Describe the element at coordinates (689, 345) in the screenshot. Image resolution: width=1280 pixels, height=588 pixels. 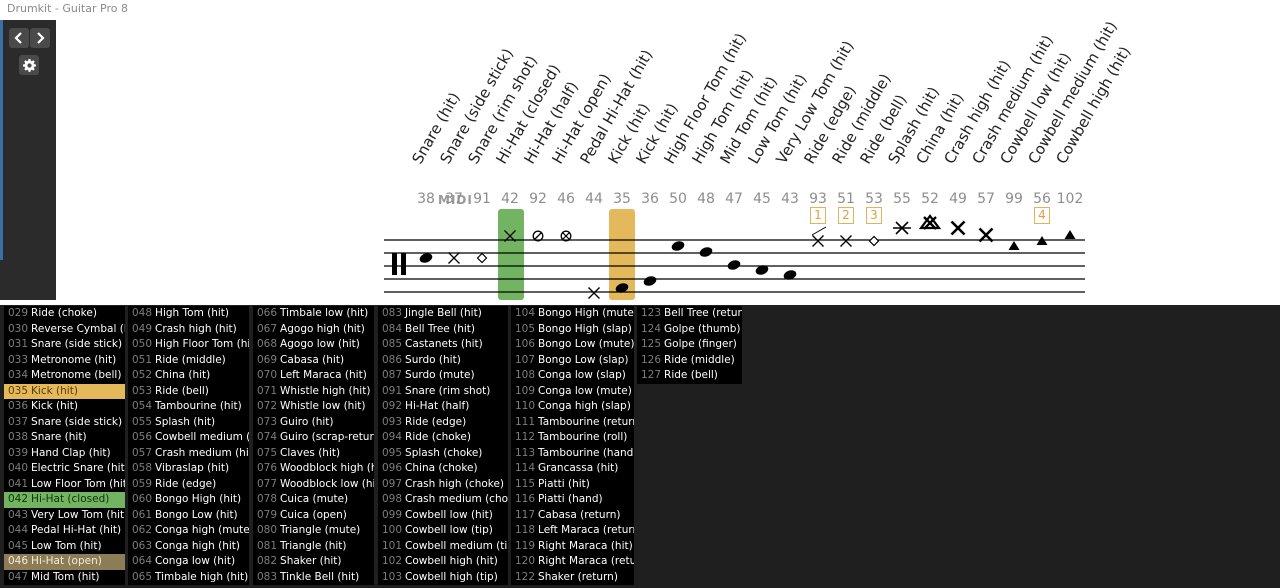
I see `instrument-list-item: 125 Golpe (finger)` at that location.